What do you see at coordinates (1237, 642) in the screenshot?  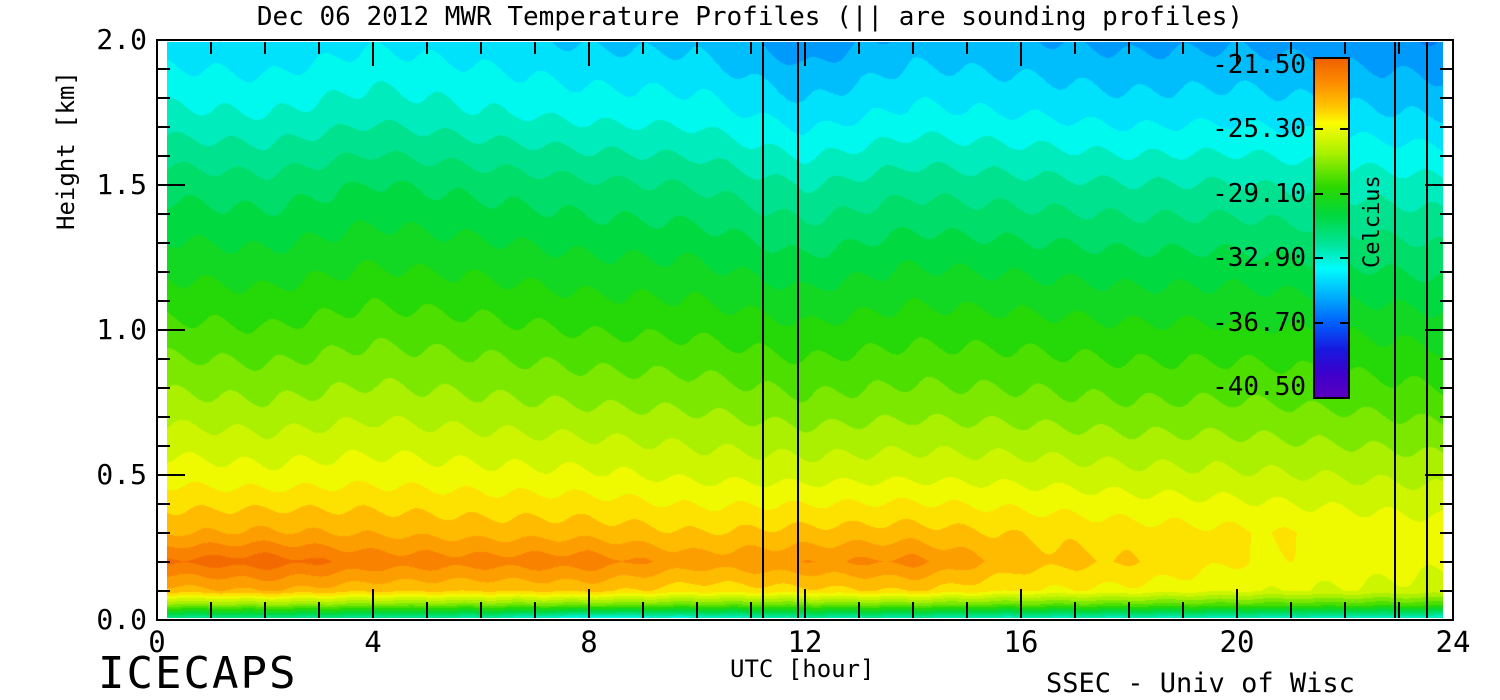 I see `x-tick-label: 20` at bounding box center [1237, 642].